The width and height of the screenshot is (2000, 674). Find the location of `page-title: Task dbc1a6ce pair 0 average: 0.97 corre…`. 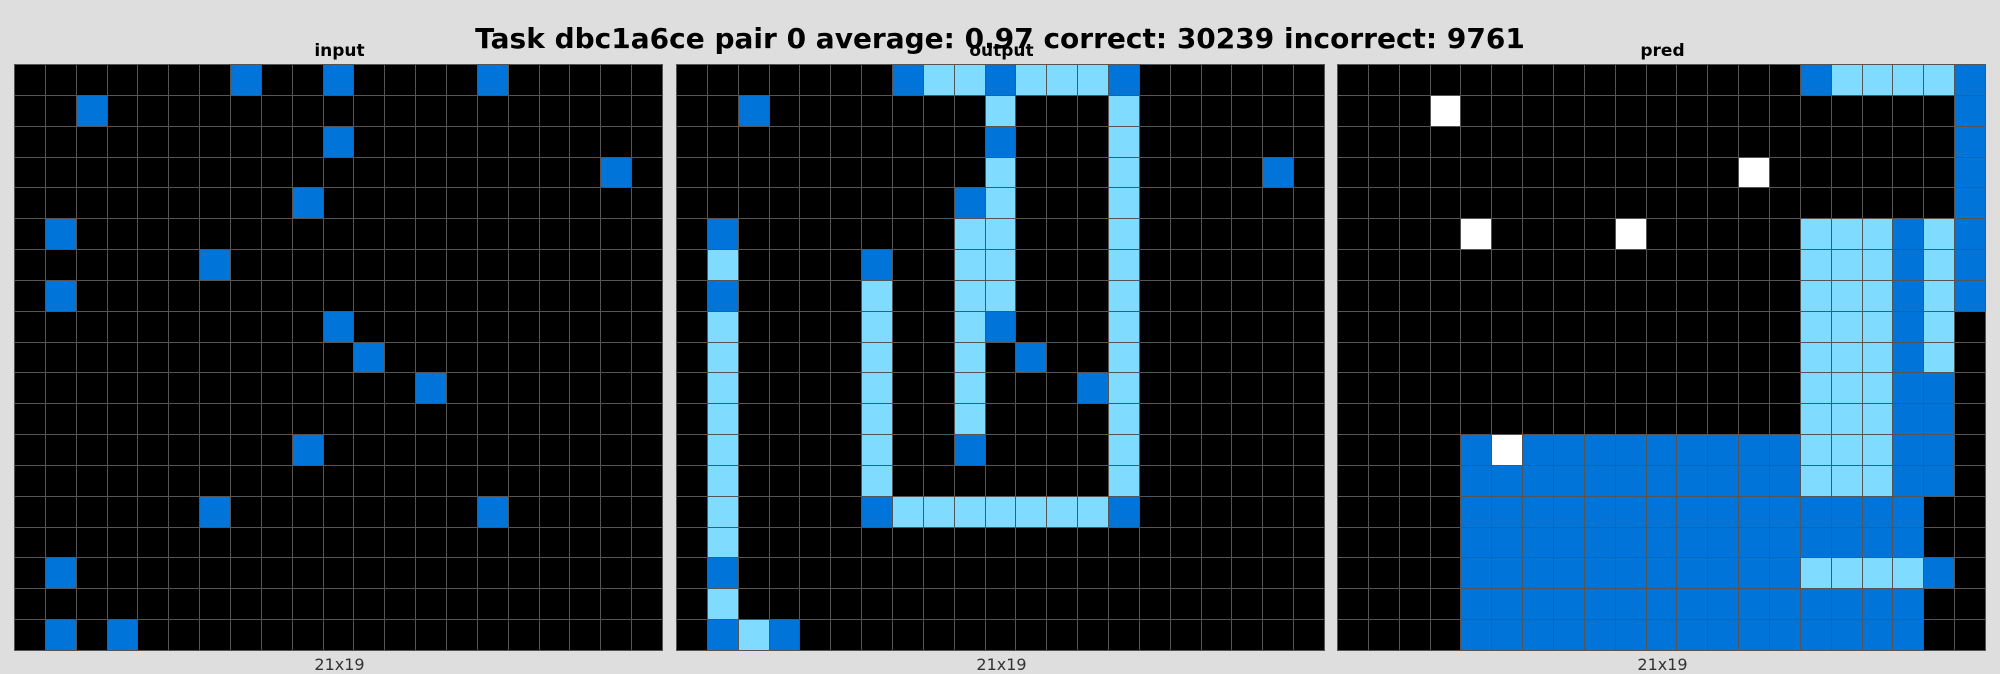

page-title: Task dbc1a6ce pair 0 average: 0.97 corre… is located at coordinates (1000, 38).